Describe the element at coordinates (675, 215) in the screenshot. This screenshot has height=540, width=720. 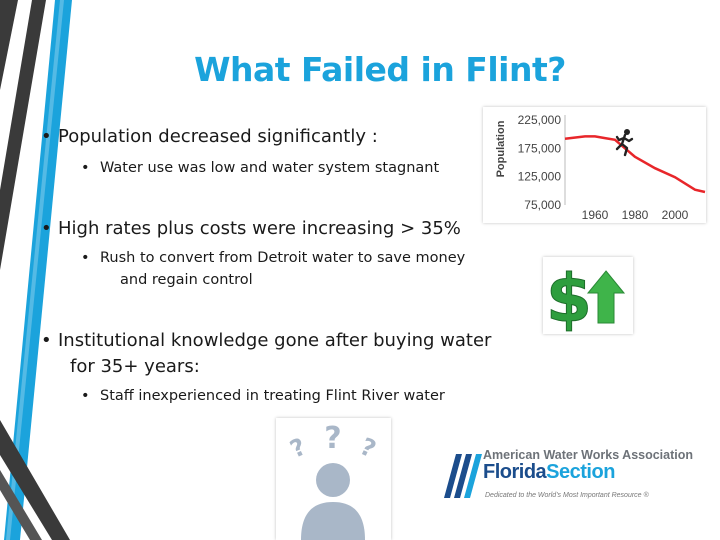
I see `x-tick-label: 2000` at that location.